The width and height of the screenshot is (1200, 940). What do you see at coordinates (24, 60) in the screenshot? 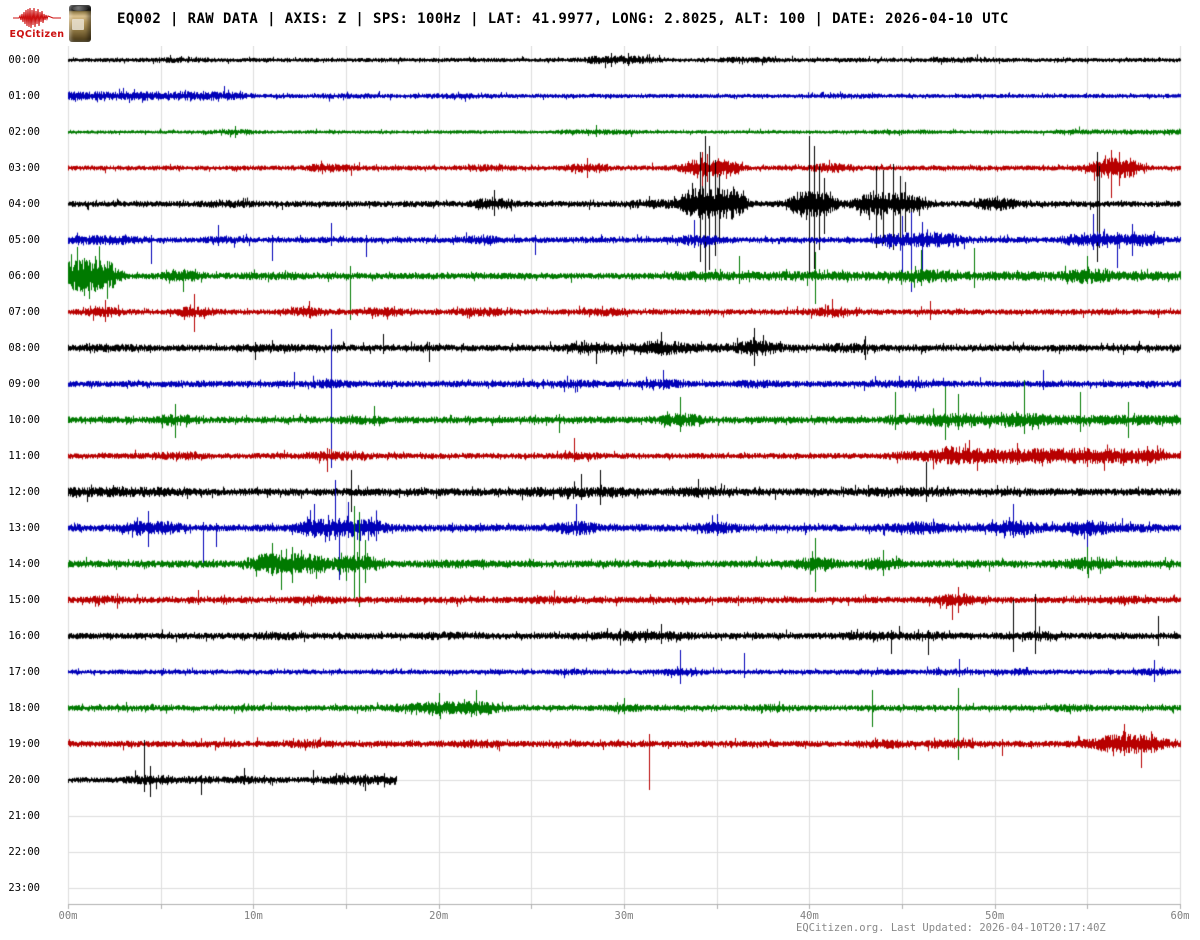
I see `hour-label: 00:00` at bounding box center [24, 60].